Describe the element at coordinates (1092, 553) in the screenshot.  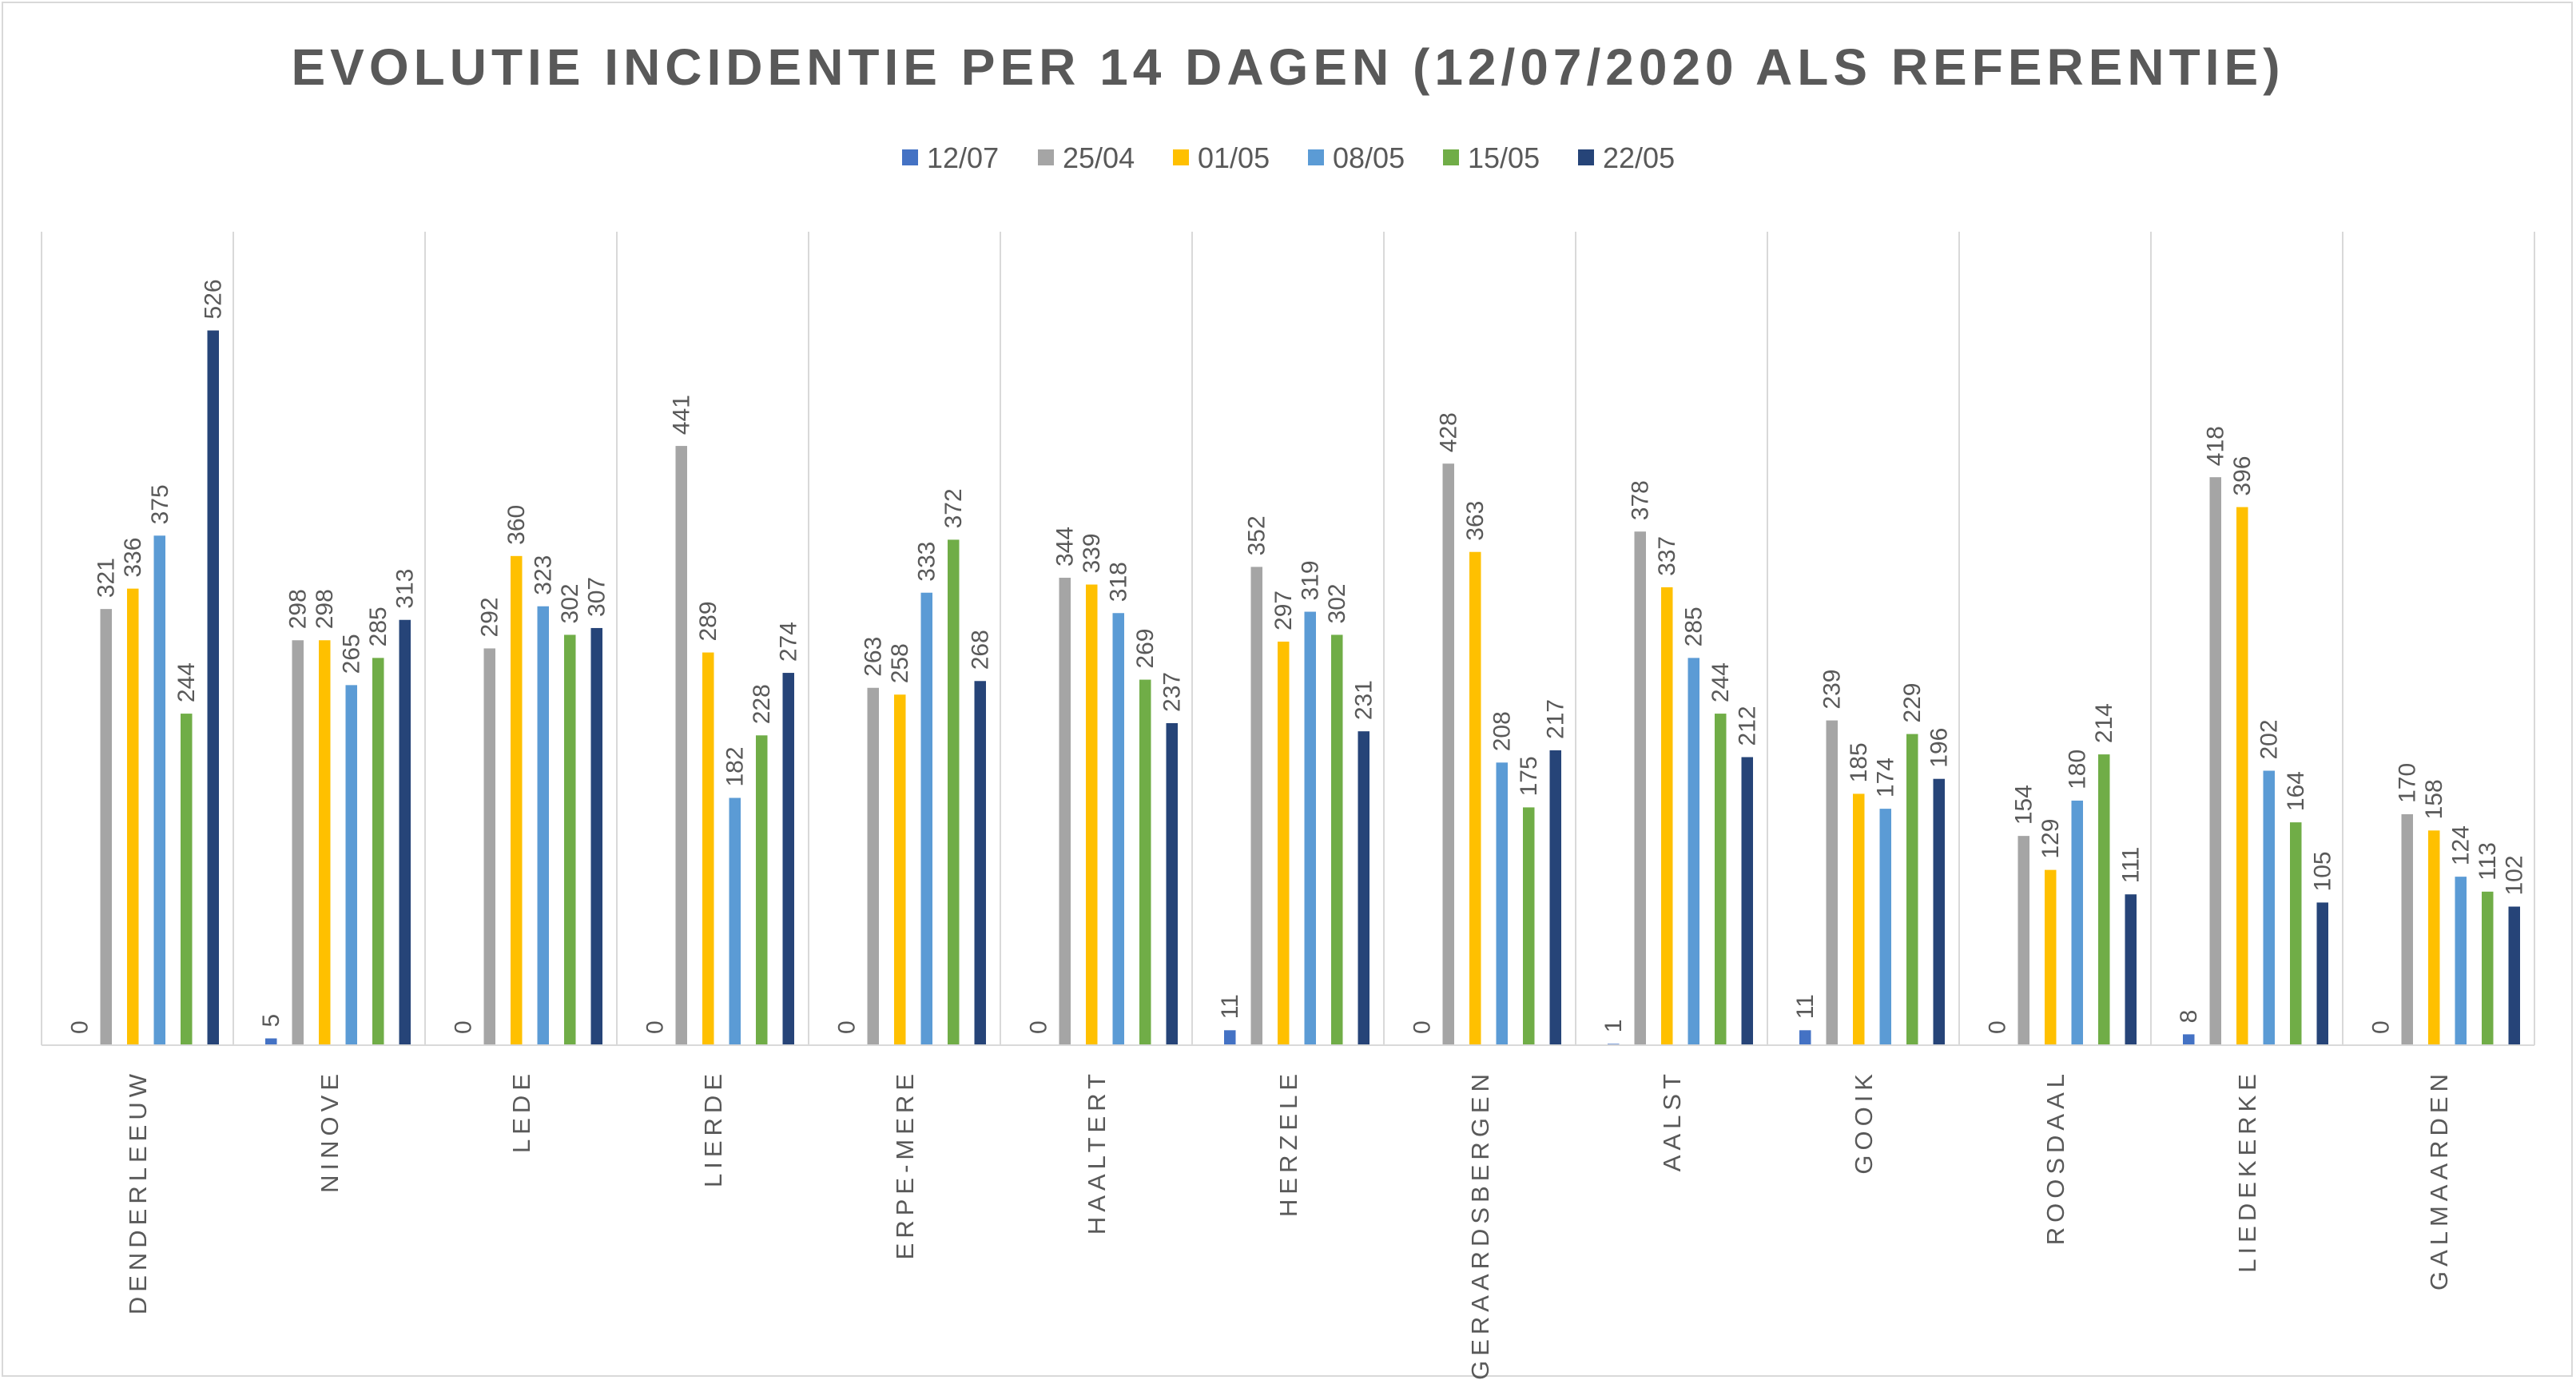
I see `value-label-haaltert-01-05: 339` at that location.